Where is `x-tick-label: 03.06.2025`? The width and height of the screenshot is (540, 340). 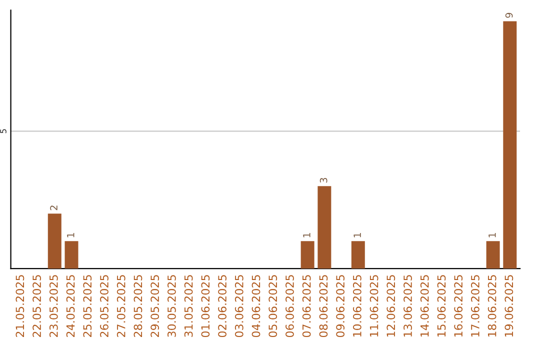 x-tick-label: 03.06.2025 is located at coordinates (239, 306).